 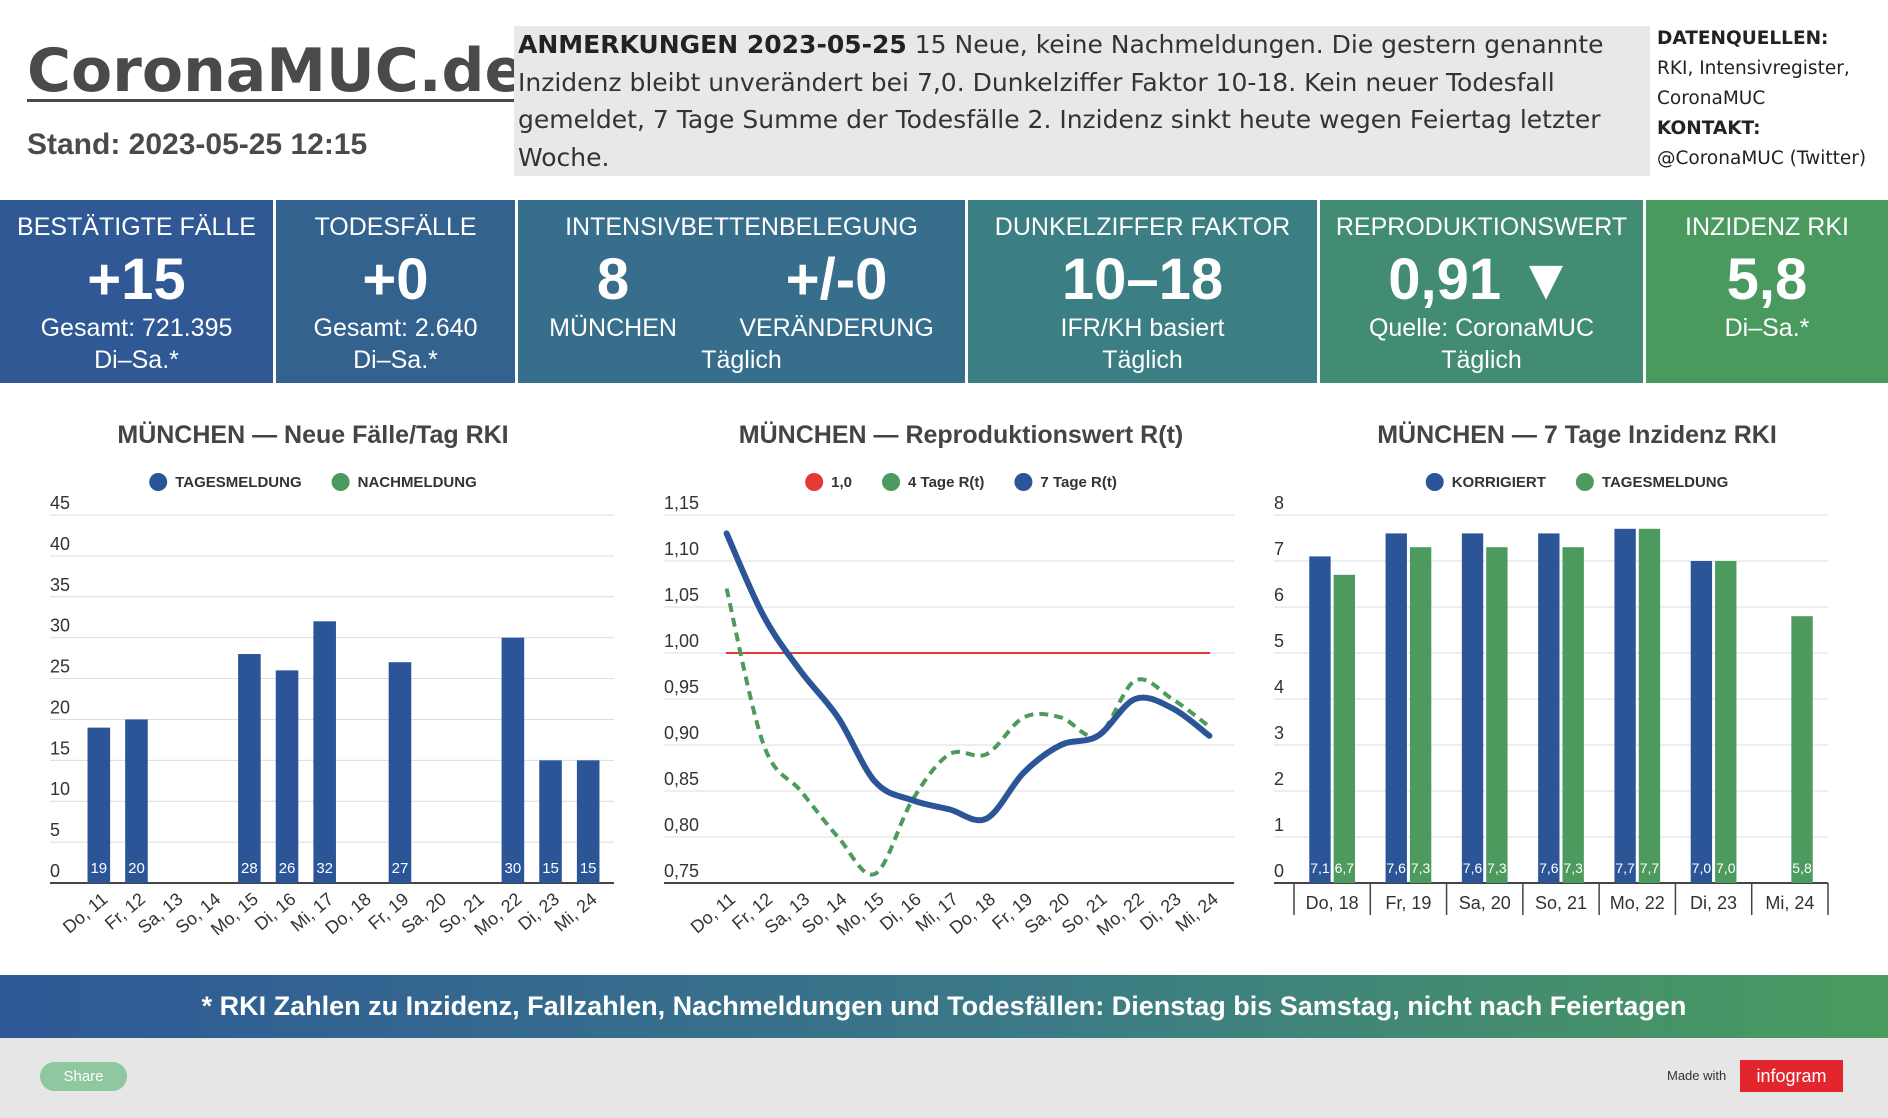 I want to click on y-tick-label: 4, so click(x=1279, y=687).